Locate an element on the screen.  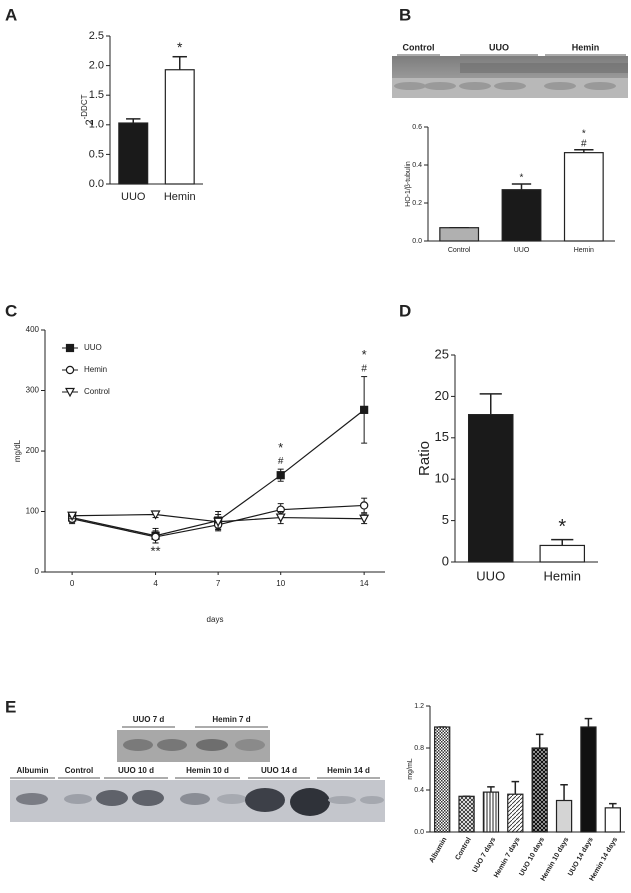
y-tick-label: 10 is located at coordinates (442, 478).